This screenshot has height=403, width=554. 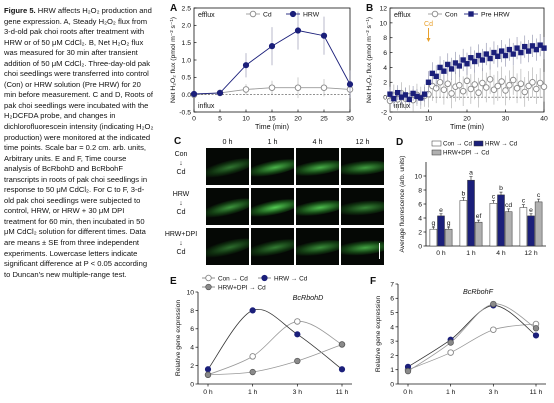 I want to click on y-tick-label: 7, so click(x=392, y=284).